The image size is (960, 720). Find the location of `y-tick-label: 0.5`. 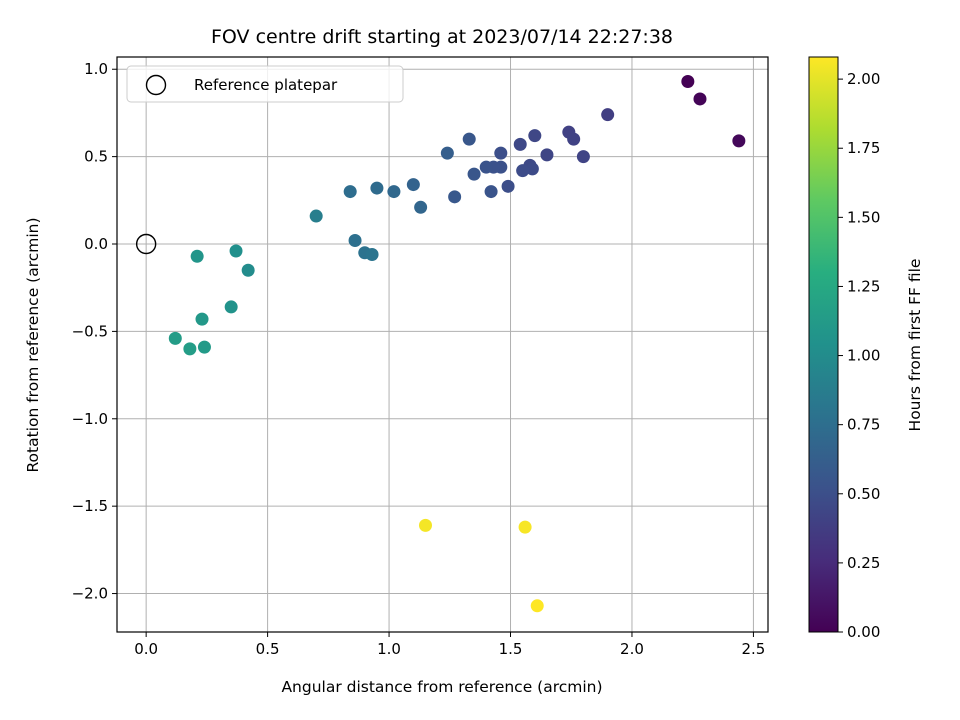

y-tick-label: 0.5 is located at coordinates (96, 157).